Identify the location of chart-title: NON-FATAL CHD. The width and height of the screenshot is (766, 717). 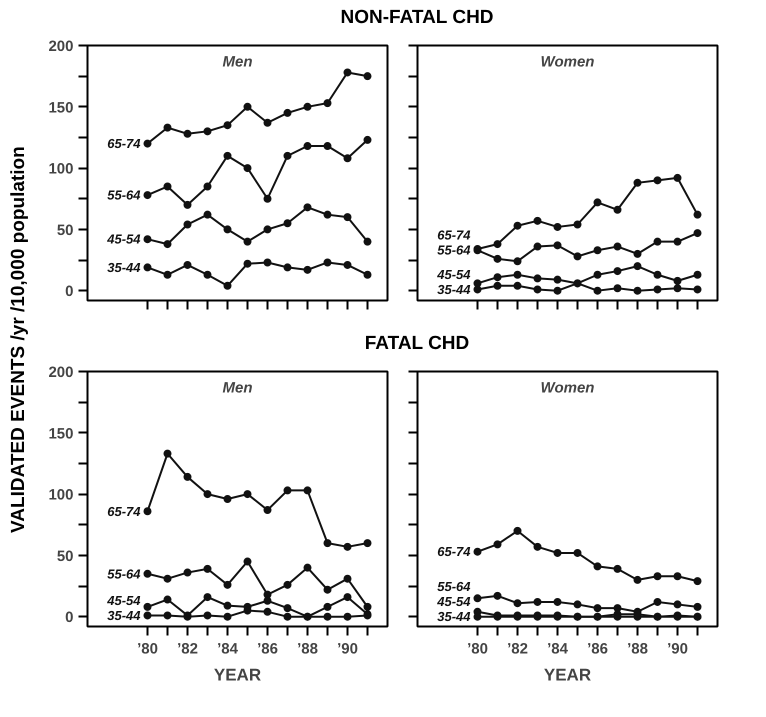
(417, 18).